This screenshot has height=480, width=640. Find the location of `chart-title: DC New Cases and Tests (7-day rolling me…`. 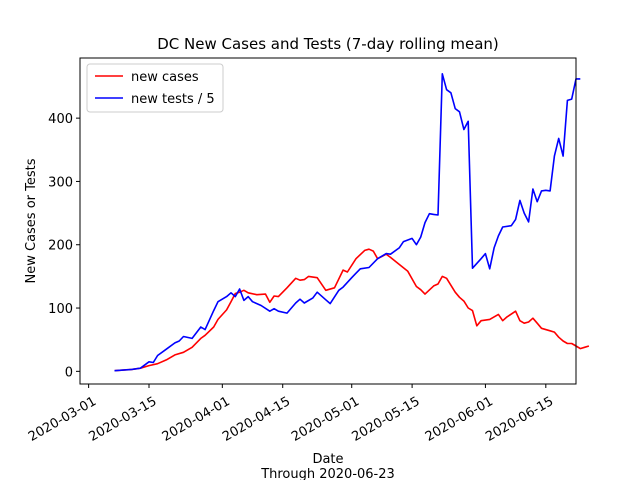

chart-title: DC New Cases and Tests (7-day rolling me… is located at coordinates (328, 44).